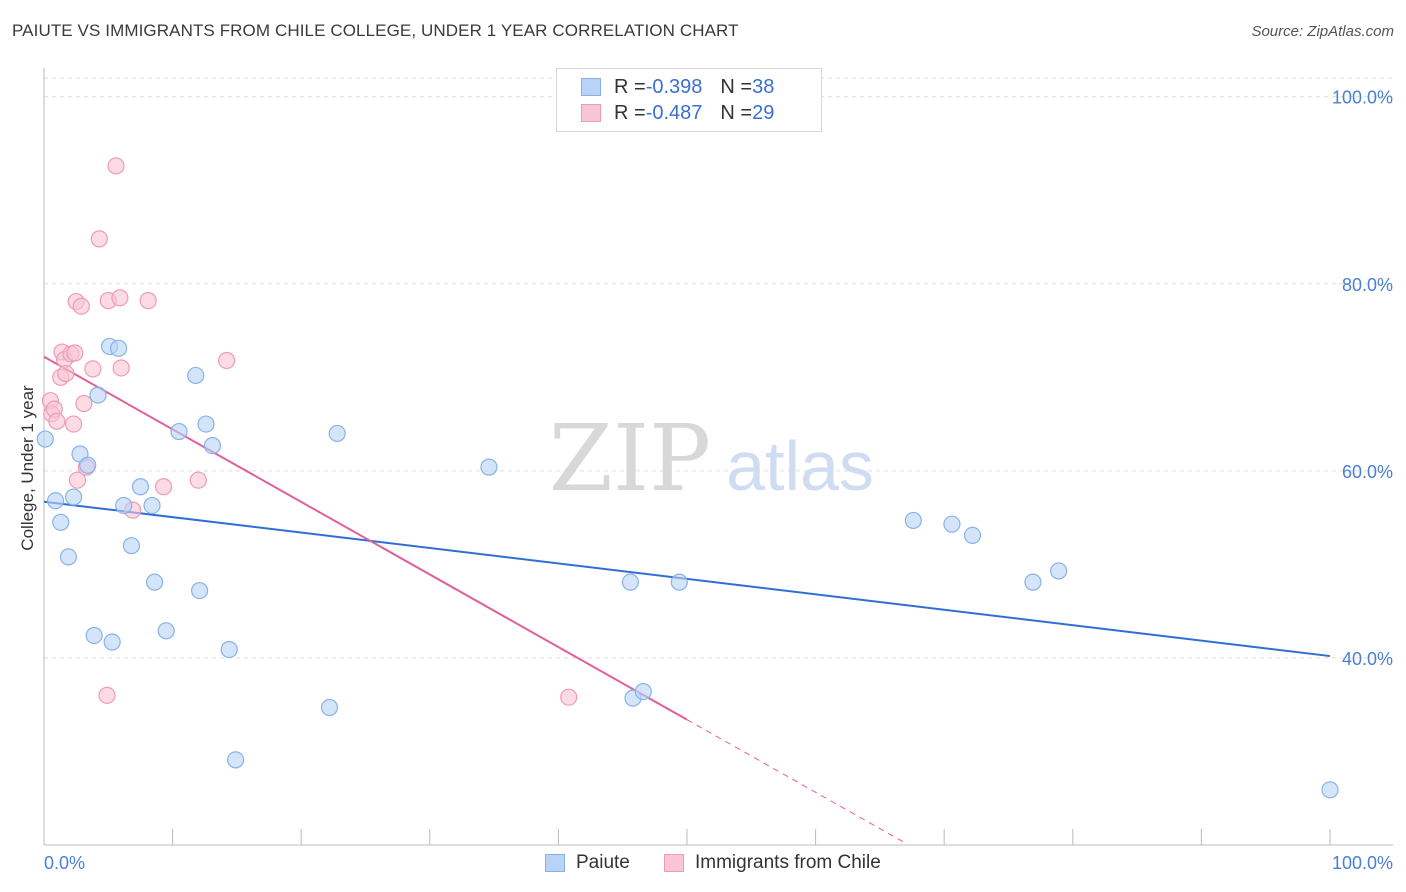 This screenshot has width=1406, height=892. Describe the element at coordinates (796, 781) in the screenshot. I see `chile-trend-extension` at that location.